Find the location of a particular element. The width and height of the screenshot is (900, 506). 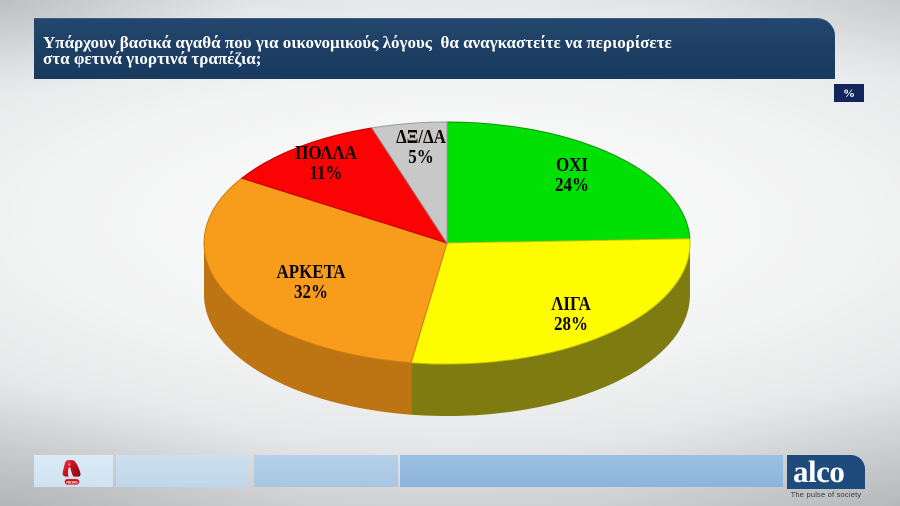

svg-text: NEWS is located at coordinates (72, 482).